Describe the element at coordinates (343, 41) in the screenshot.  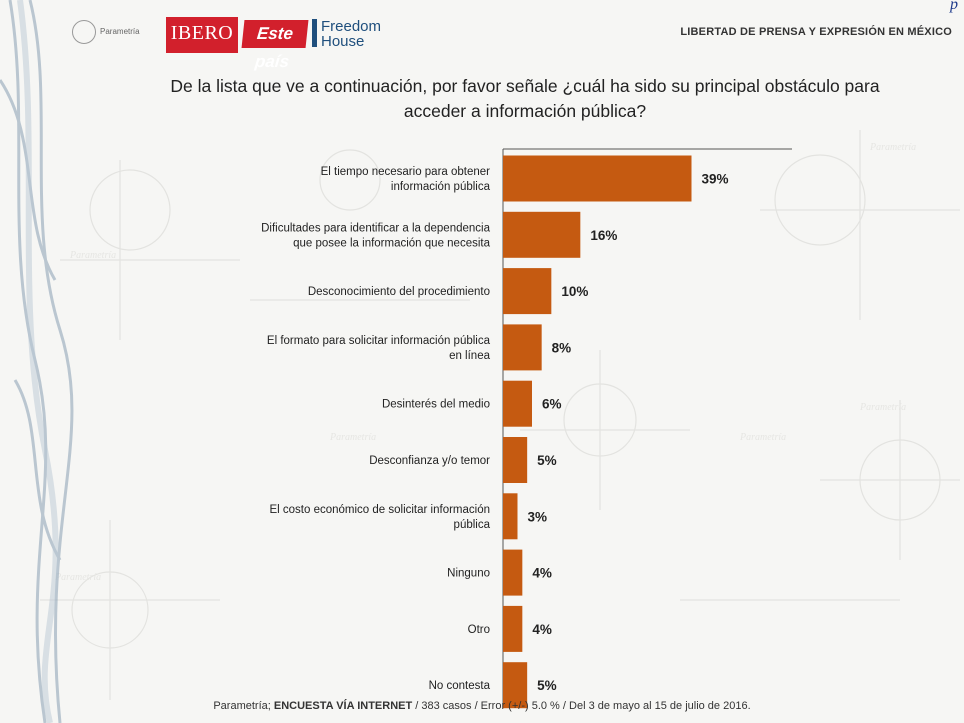
I see `freedom-line2: House` at that location.